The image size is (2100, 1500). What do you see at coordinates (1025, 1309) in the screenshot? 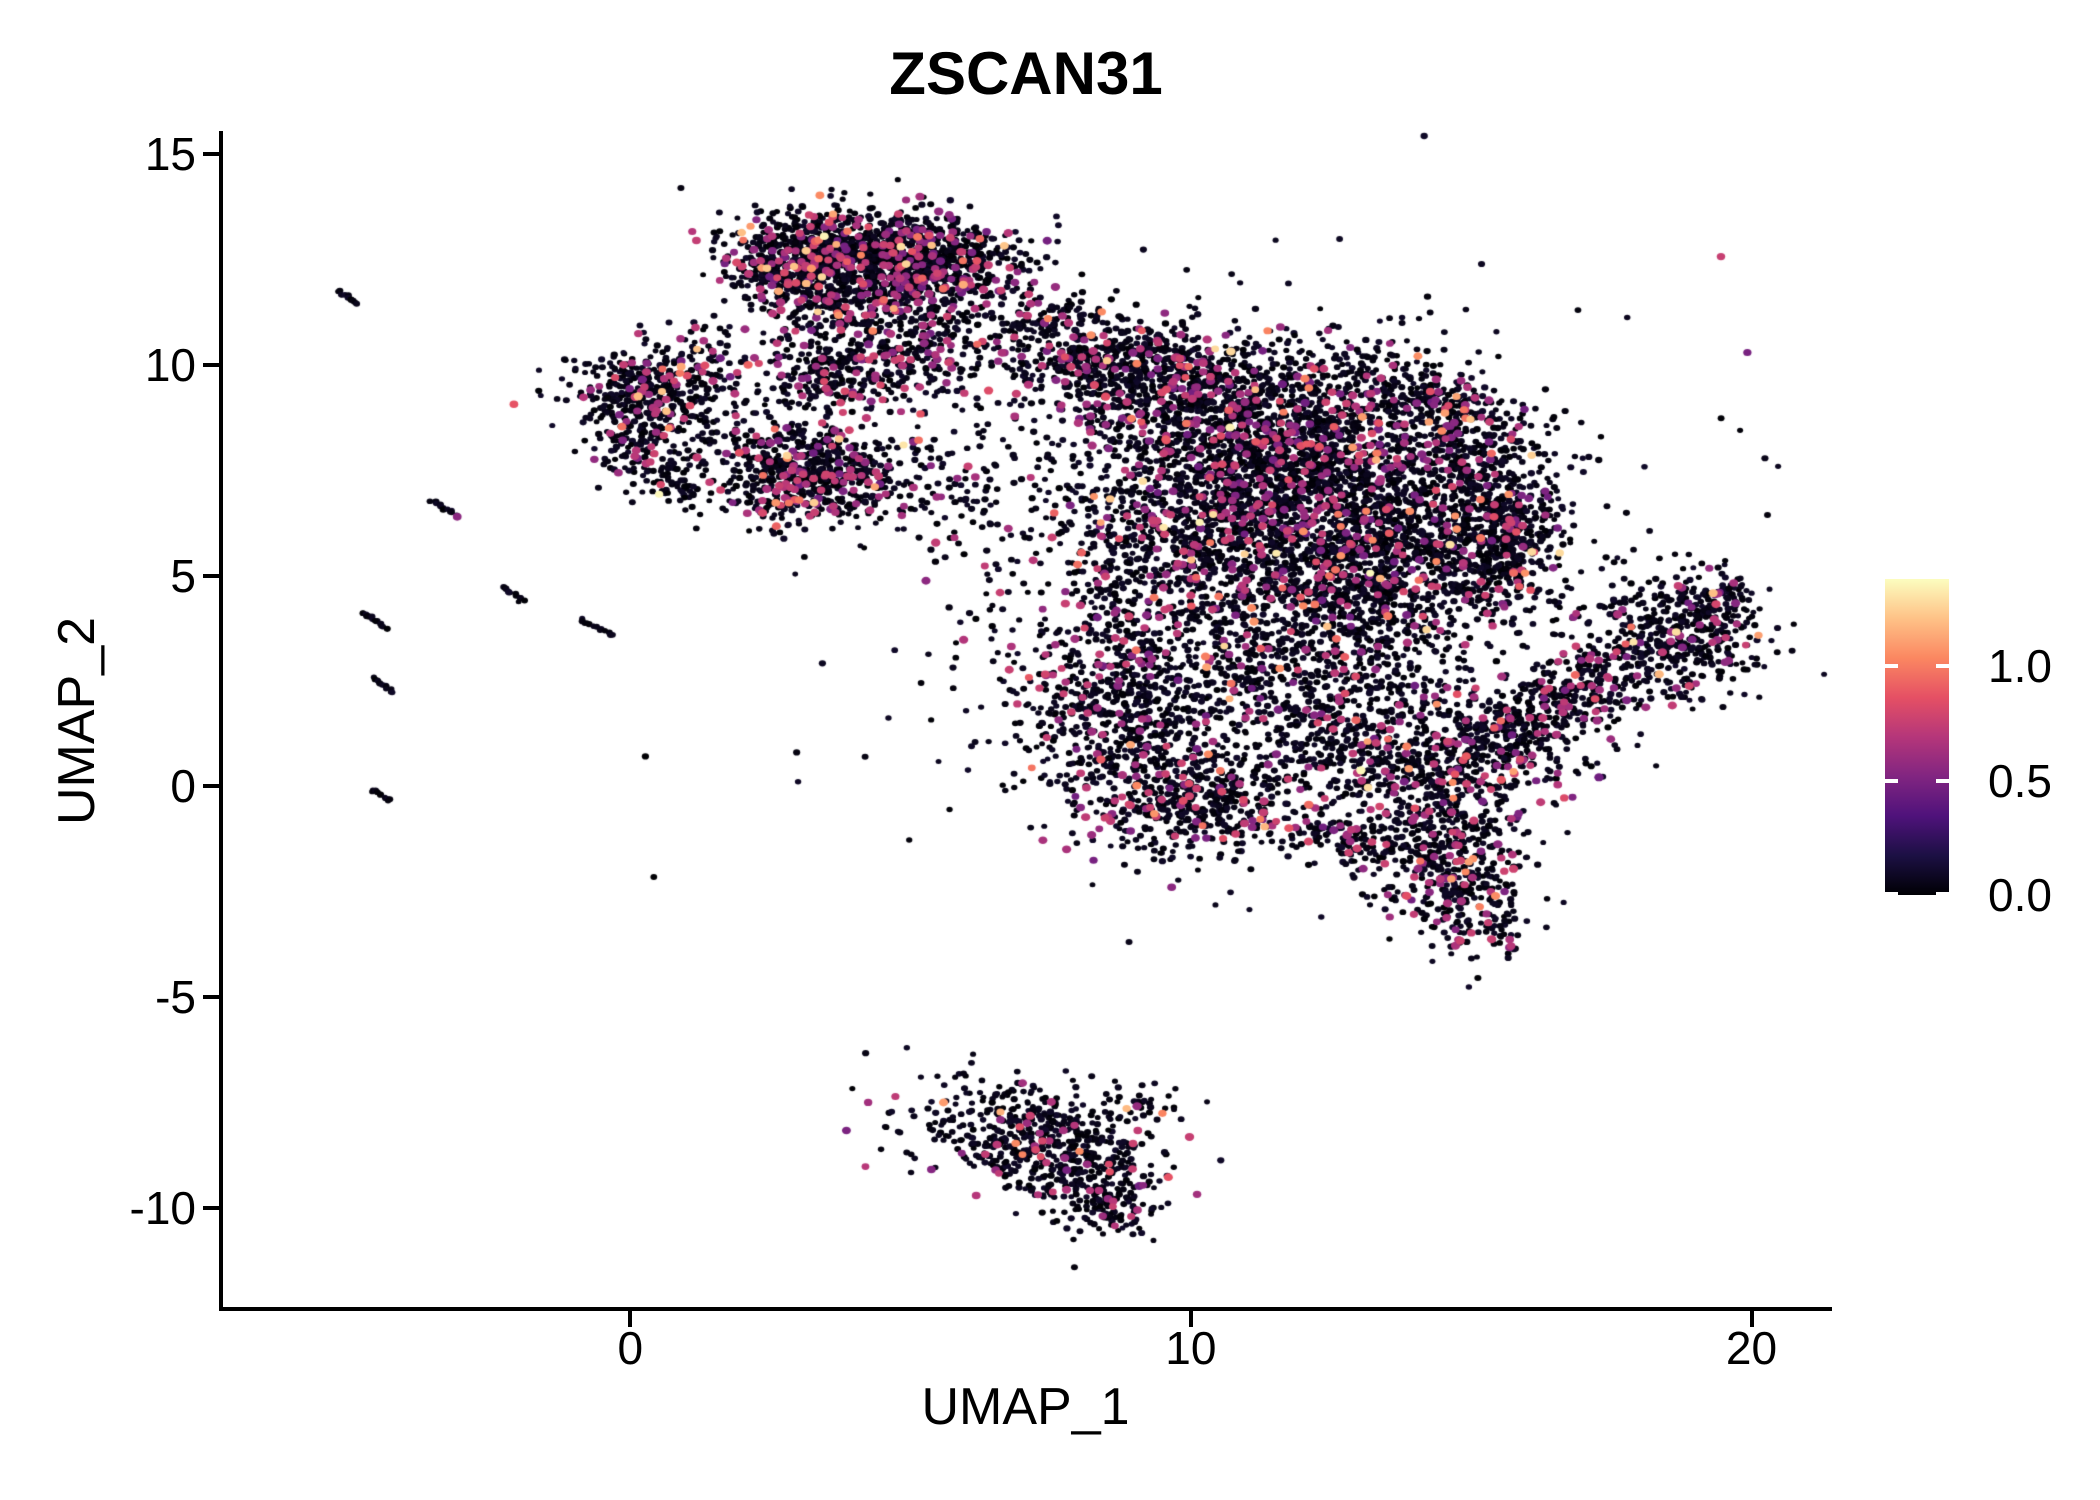
I see `x-axis-line` at bounding box center [1025, 1309].